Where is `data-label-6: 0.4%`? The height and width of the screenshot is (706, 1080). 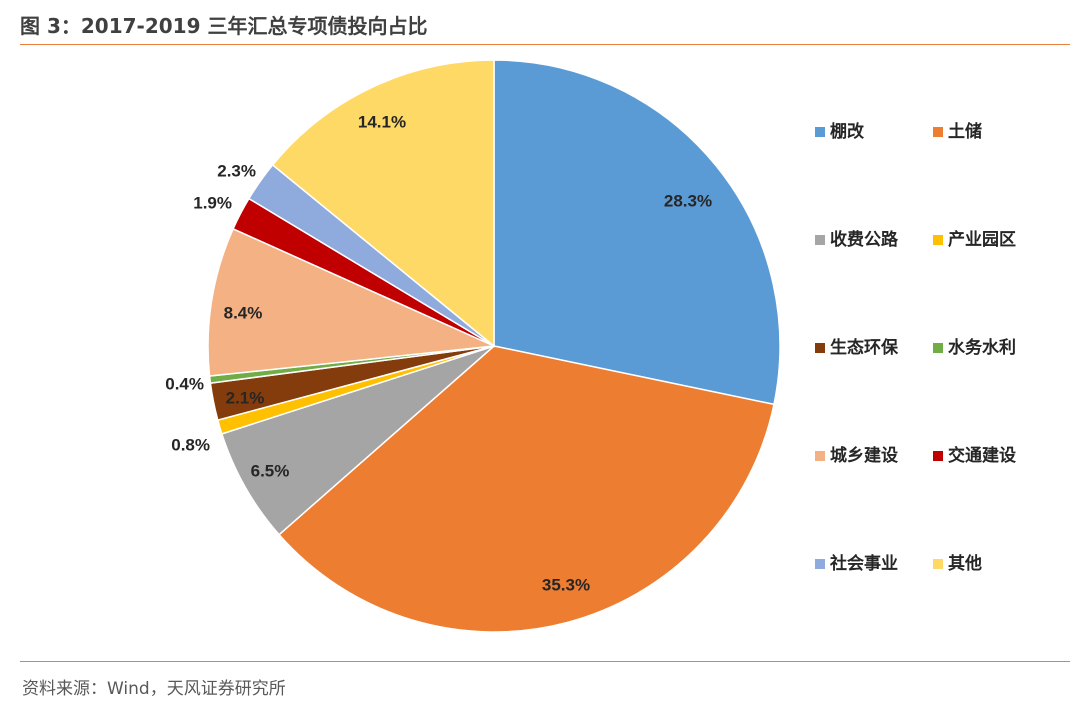
data-label-6: 0.4% is located at coordinates (184, 383).